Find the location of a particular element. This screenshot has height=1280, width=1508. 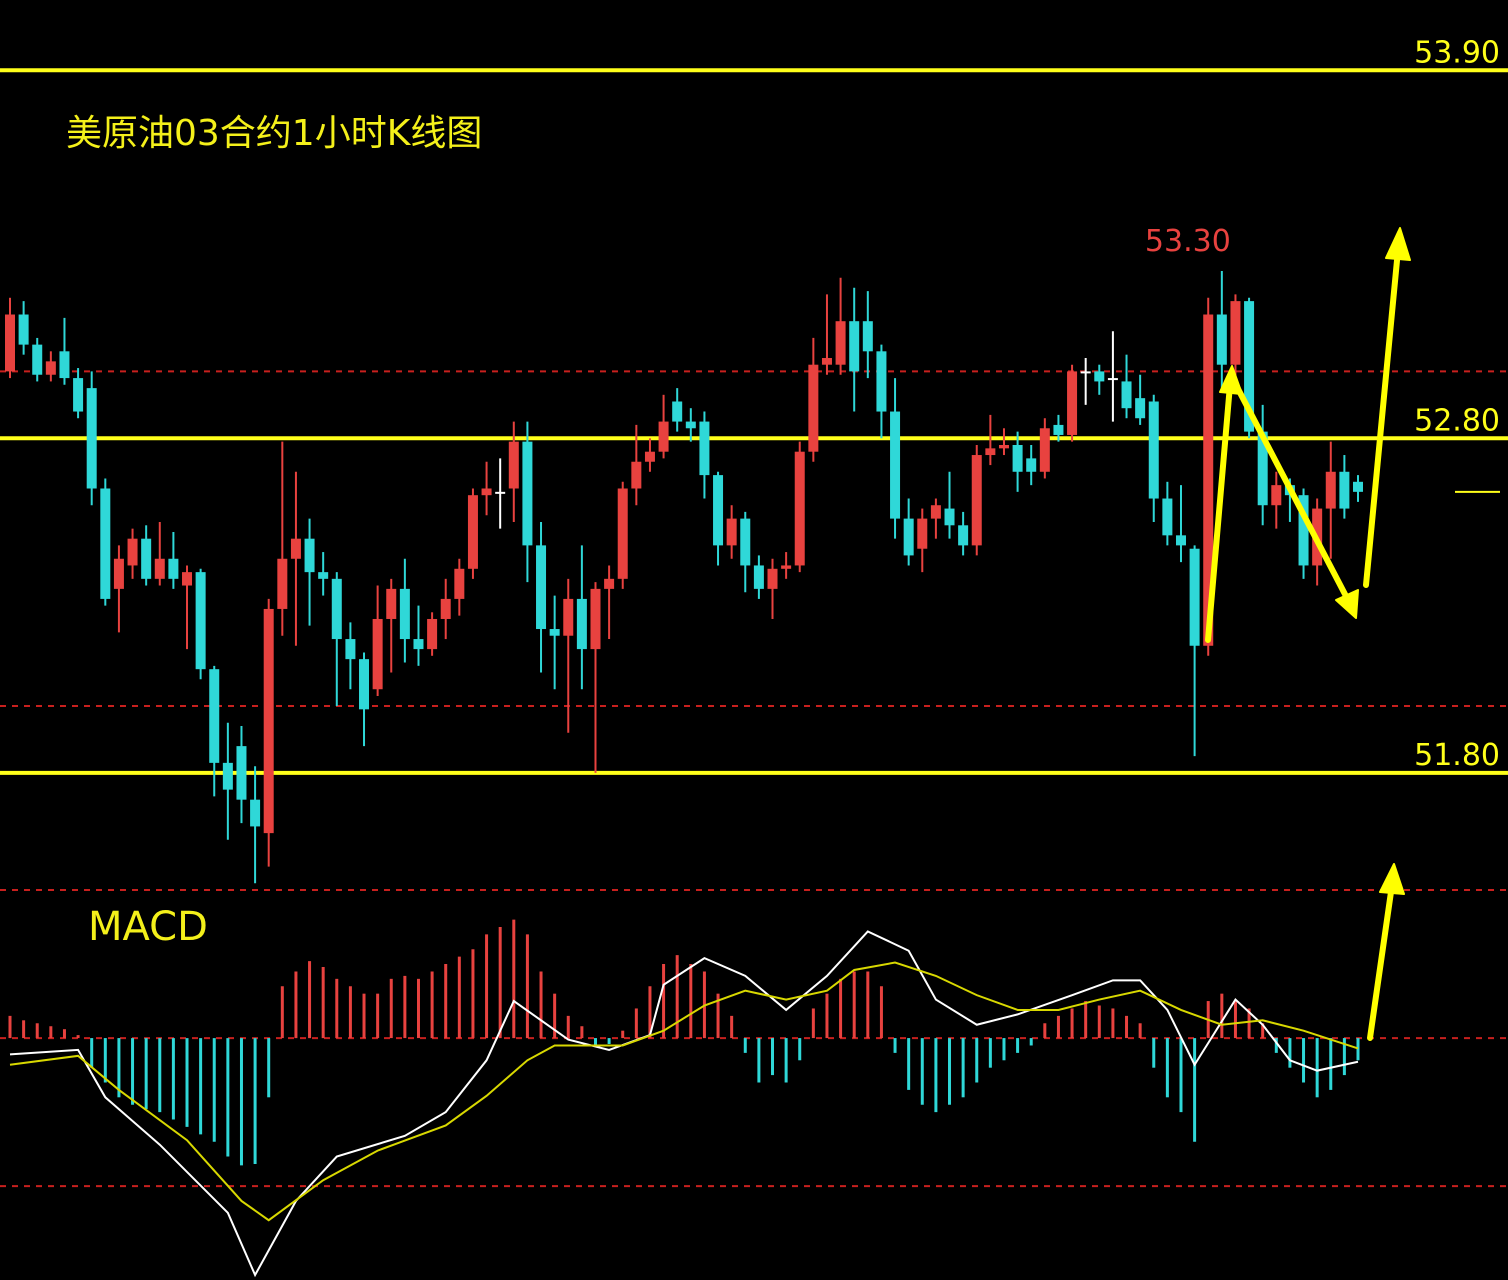

level-label: 52.80 is located at coordinates (1457, 420).